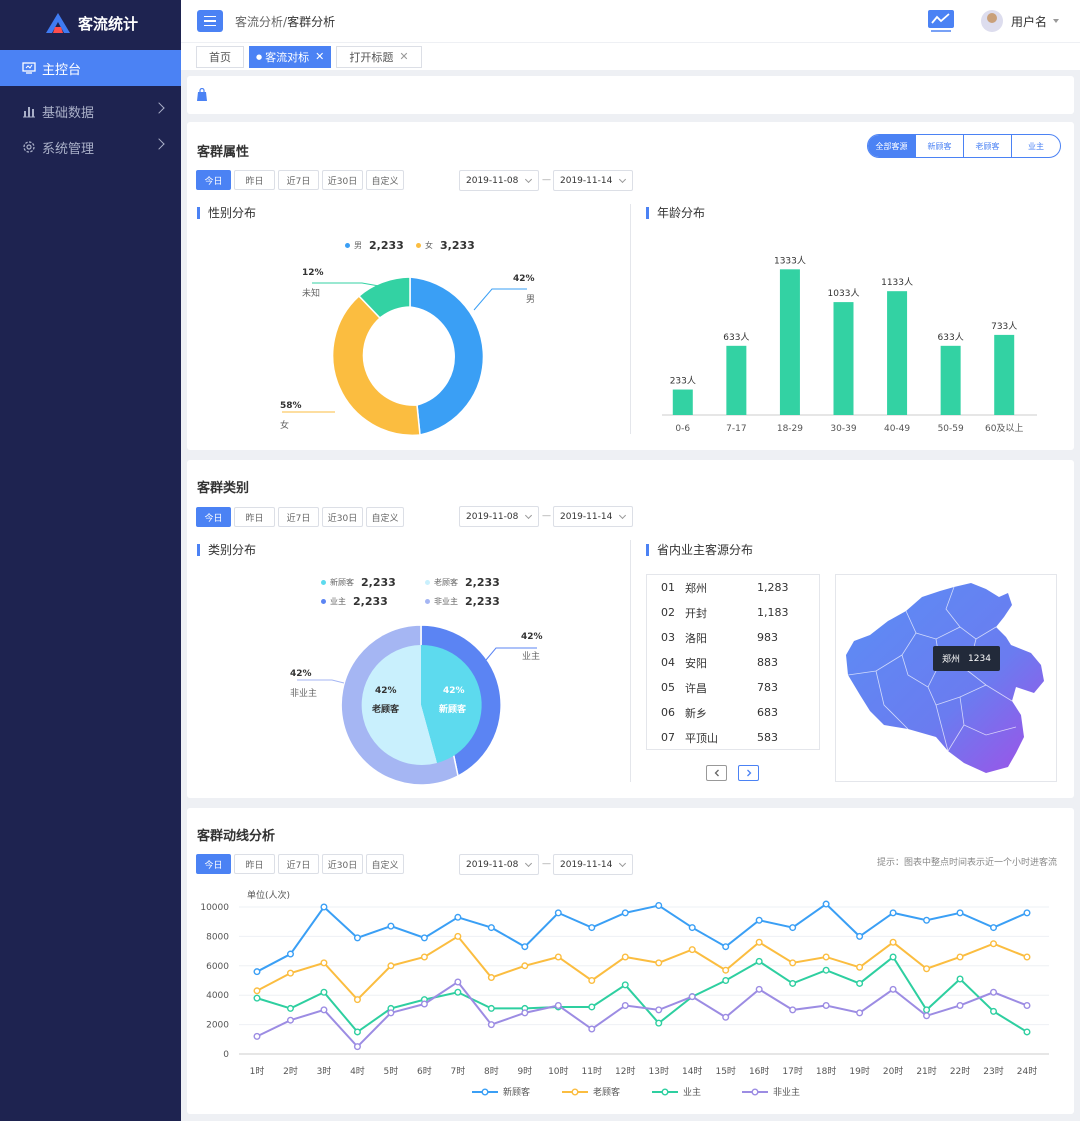 The width and height of the screenshot is (1080, 1121). I want to click on breadcrumb-parent: 客流分析, so click(259, 21).